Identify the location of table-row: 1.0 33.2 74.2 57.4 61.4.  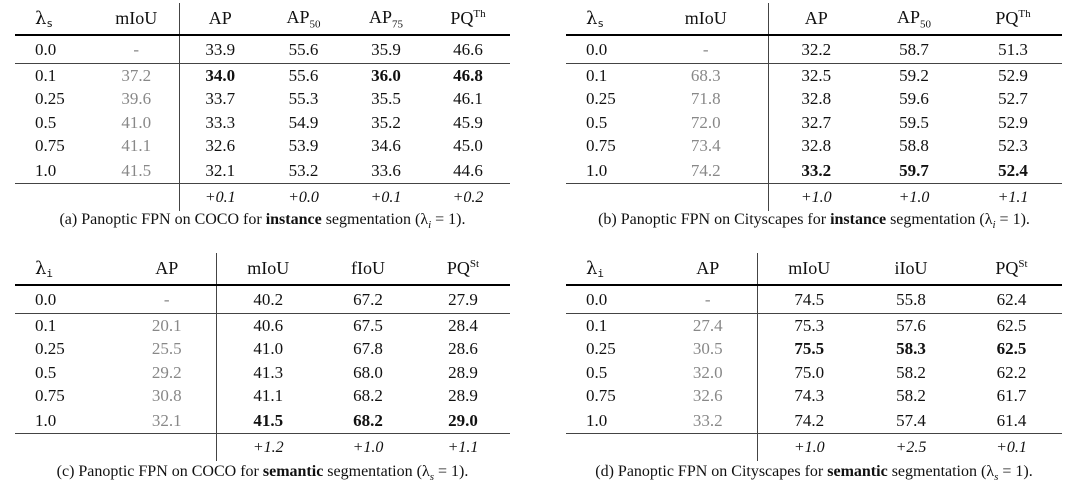
(814, 421).